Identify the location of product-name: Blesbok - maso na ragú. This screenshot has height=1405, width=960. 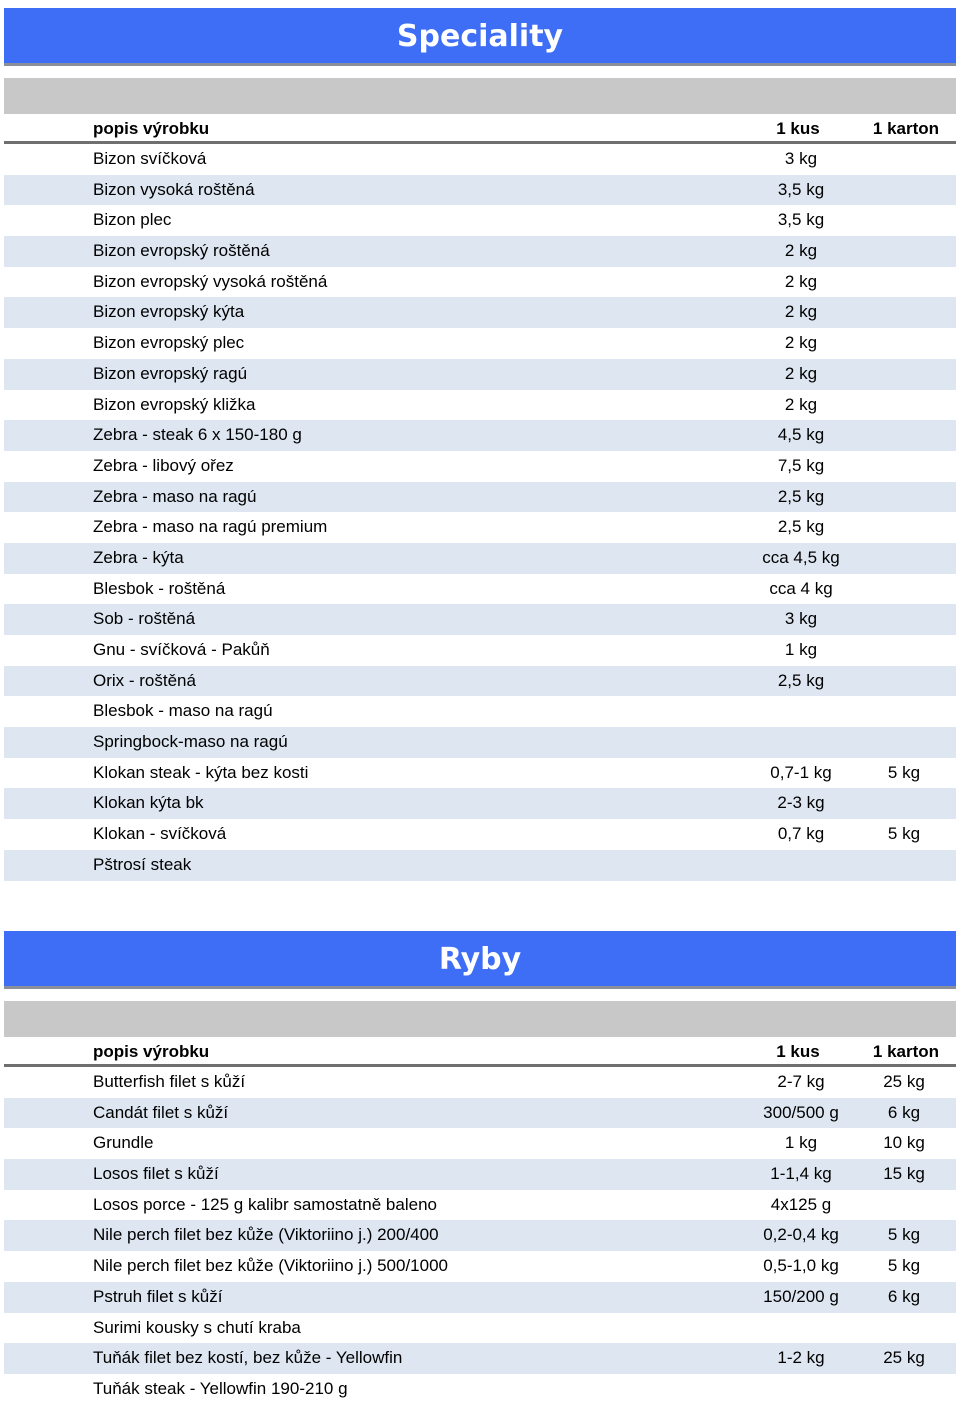
(183, 711).